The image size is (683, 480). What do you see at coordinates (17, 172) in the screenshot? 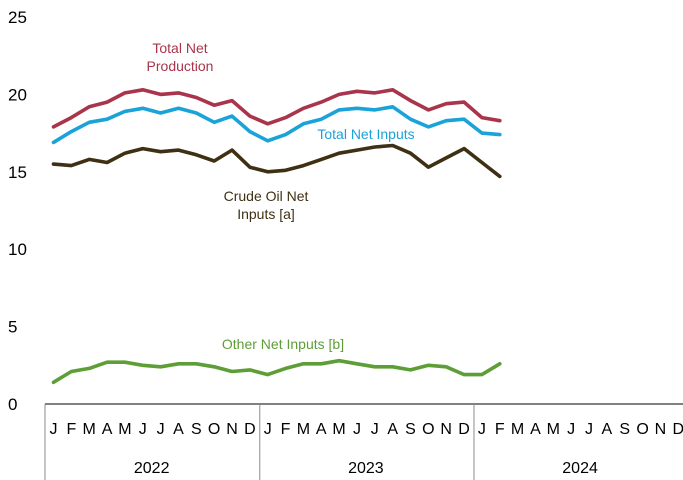
I see `y-tick-label: 15` at bounding box center [17, 172].